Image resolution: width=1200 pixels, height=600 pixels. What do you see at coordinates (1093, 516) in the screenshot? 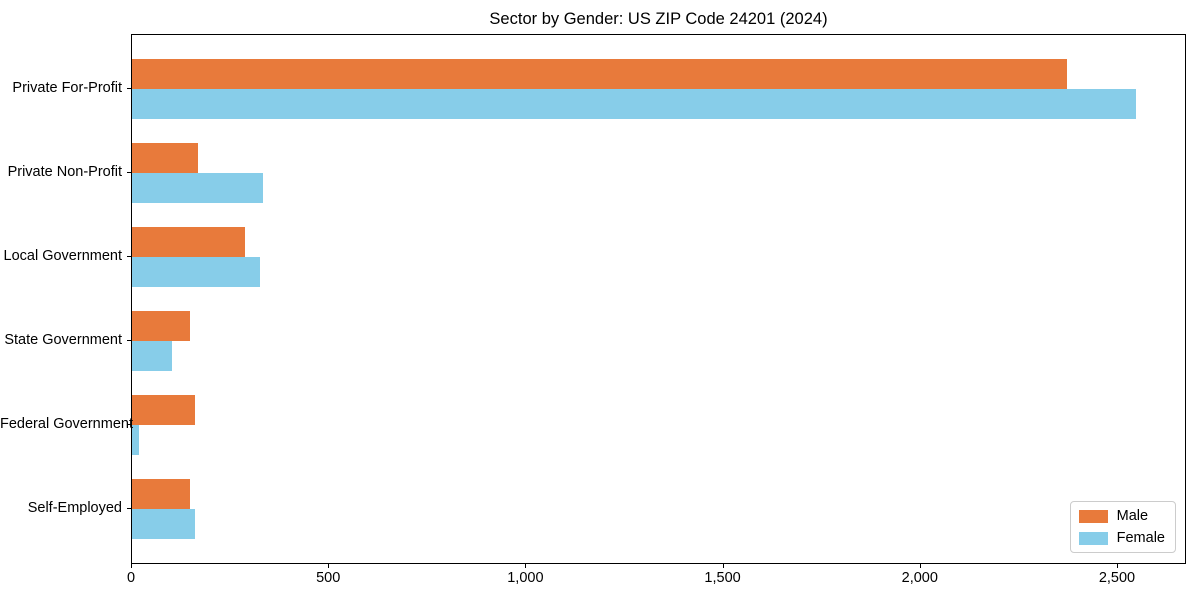
I see `legend-swatch-male` at bounding box center [1093, 516].